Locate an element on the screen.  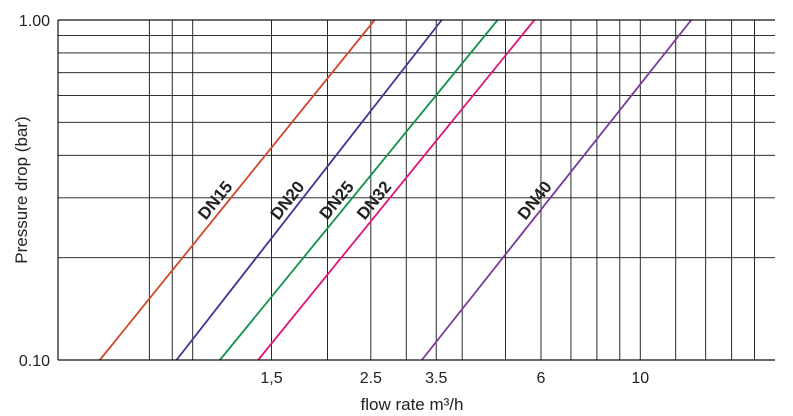
y-axis-title: Pressure drop (bar) is located at coordinates (21, 189).